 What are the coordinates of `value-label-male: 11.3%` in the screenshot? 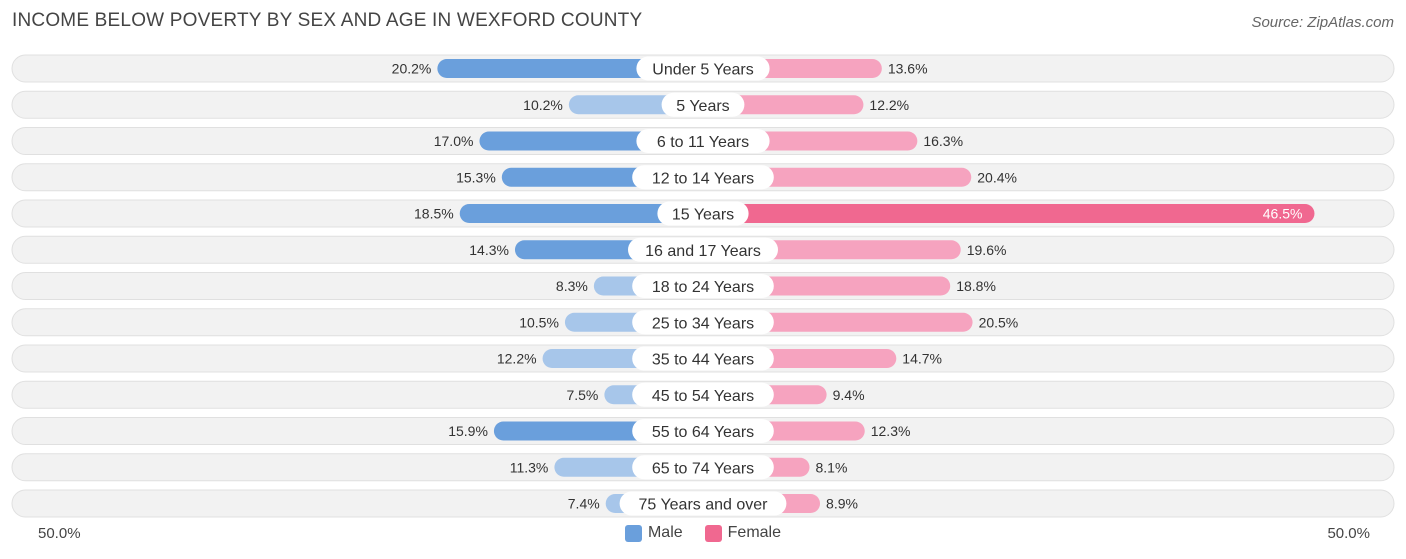 It's located at (529, 467).